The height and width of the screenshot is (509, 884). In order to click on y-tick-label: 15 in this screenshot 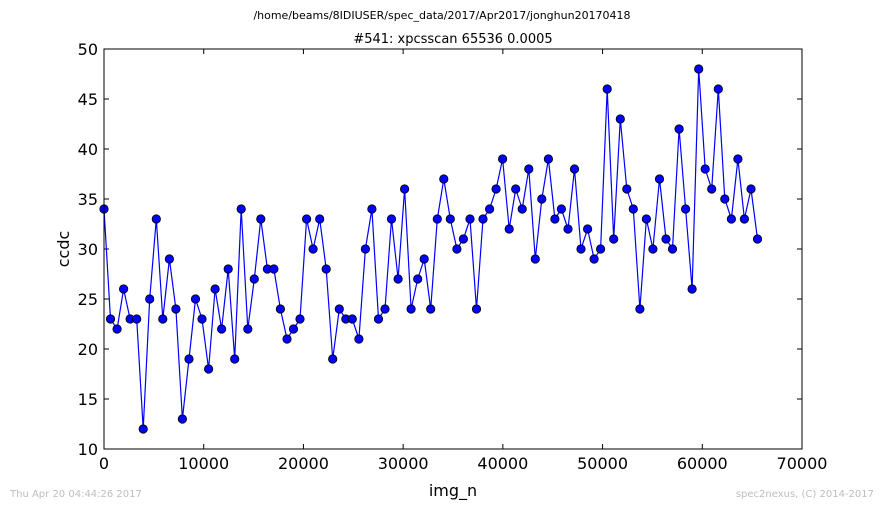, I will do `click(88, 399)`.